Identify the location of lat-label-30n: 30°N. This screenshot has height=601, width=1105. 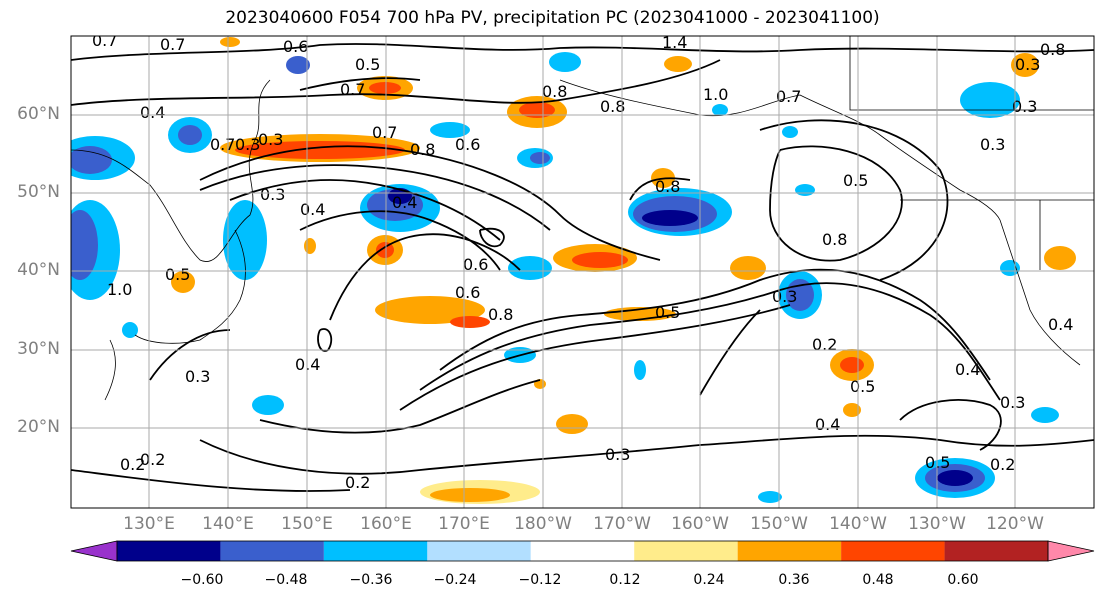
(38, 349).